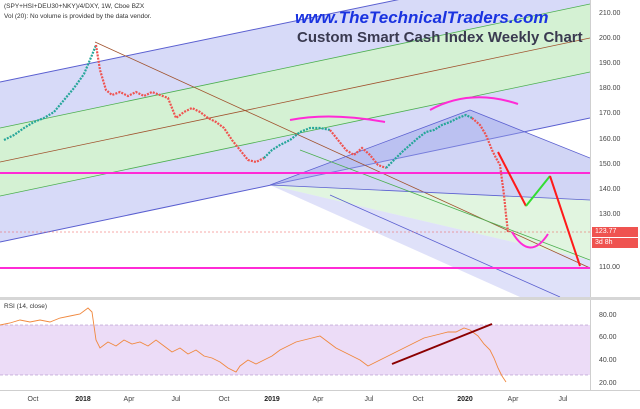  I want to click on price-tick: 160.00, so click(610, 139).